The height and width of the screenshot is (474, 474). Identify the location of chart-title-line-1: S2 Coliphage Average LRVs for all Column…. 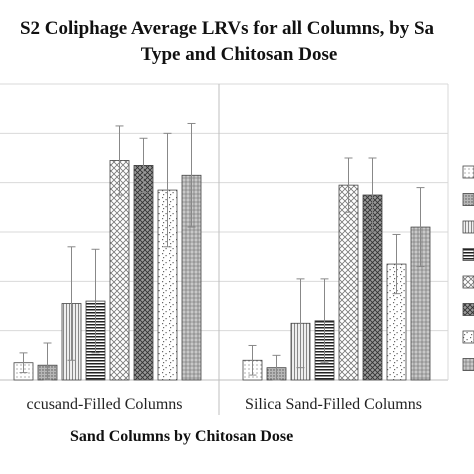
(227, 28).